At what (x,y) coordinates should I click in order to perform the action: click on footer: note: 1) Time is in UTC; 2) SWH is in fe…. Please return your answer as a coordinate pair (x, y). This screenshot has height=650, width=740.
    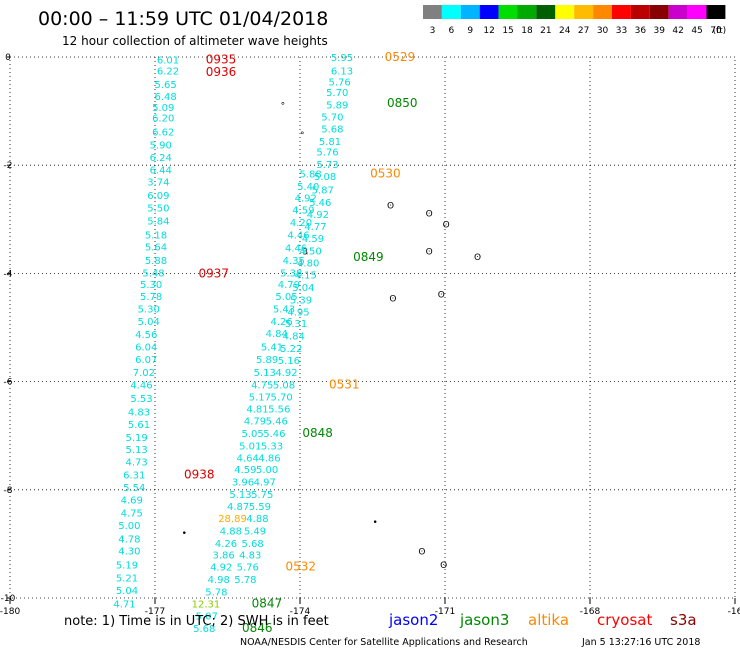
    Looking at the image, I should click on (382, 629).